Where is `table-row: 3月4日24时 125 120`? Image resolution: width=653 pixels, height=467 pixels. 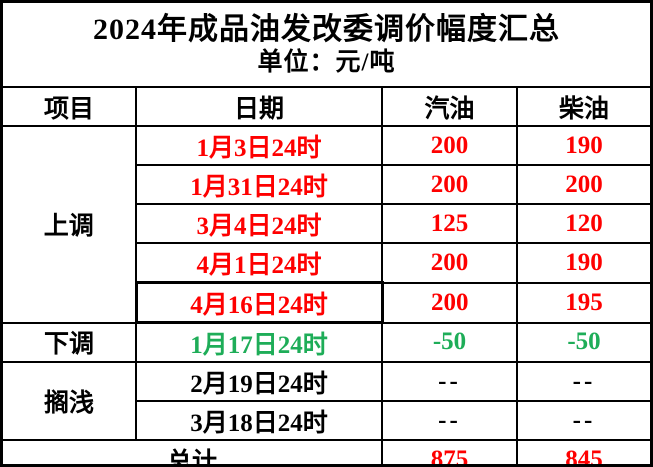
table-row: 3月4日24时 125 120 is located at coordinates (326, 223).